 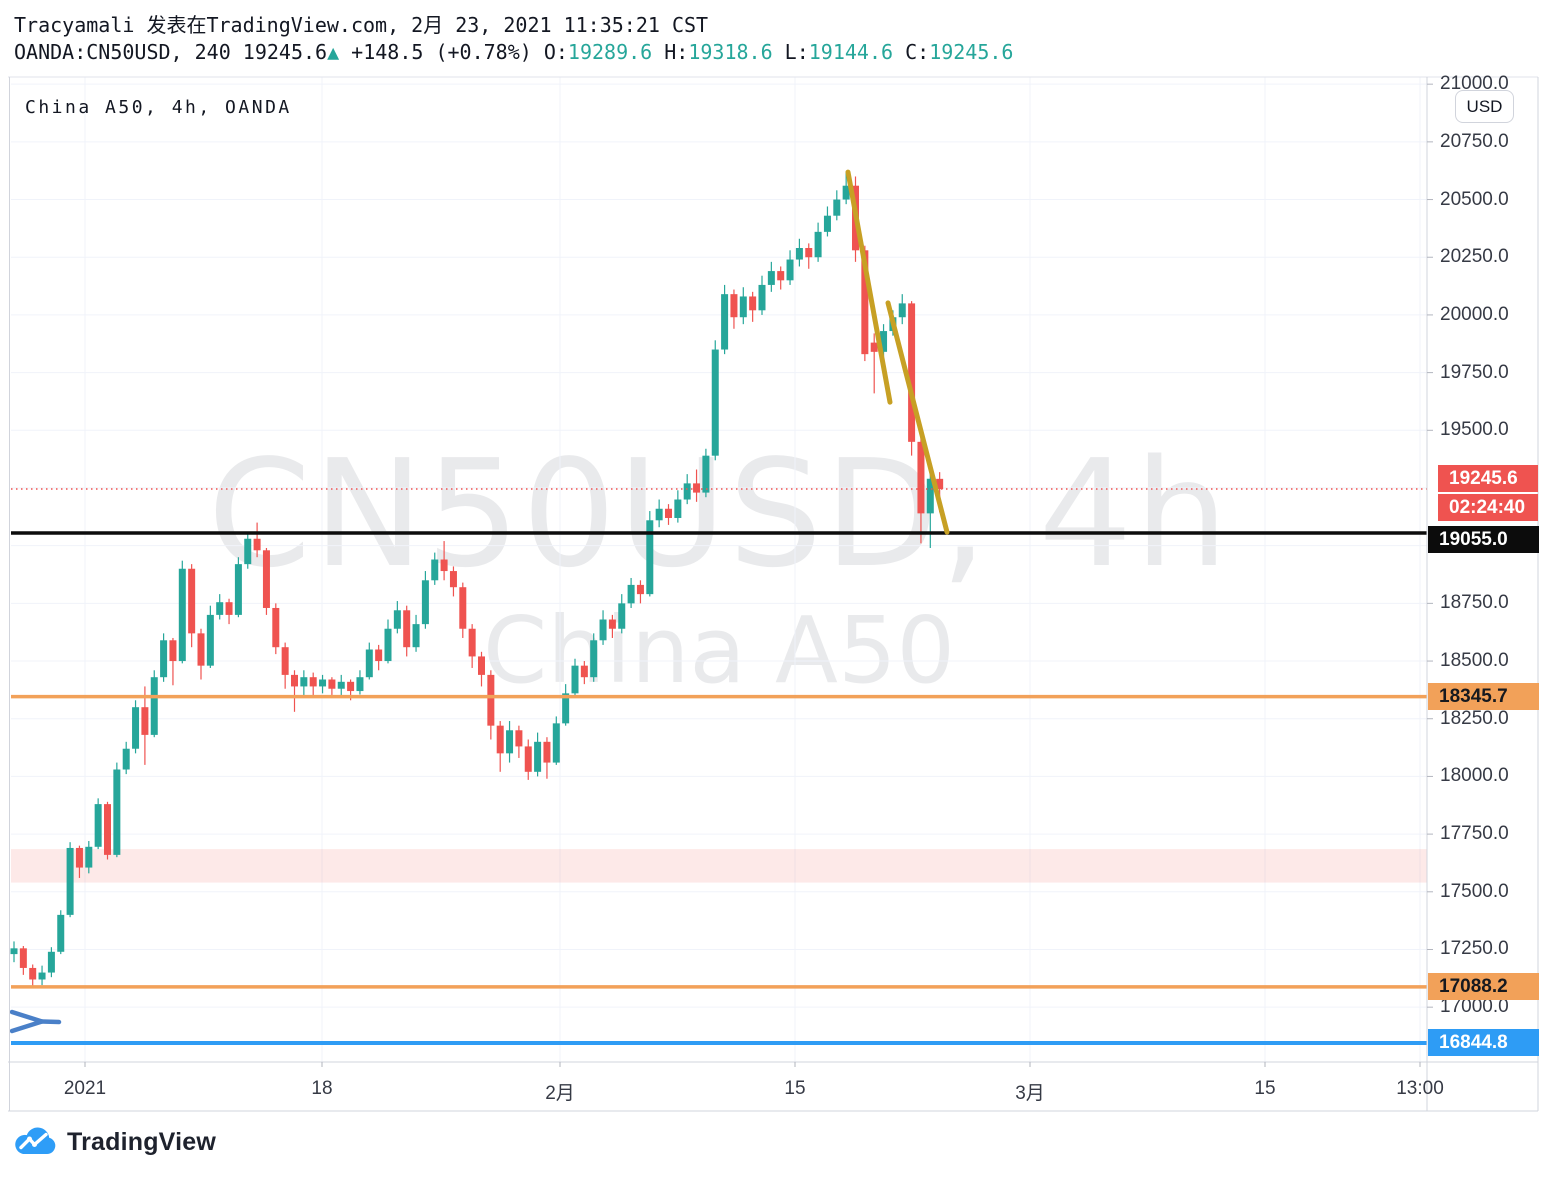 What do you see at coordinates (158, 107) in the screenshot?
I see `symbol-legend: China A50, 4h, OANDA` at bounding box center [158, 107].